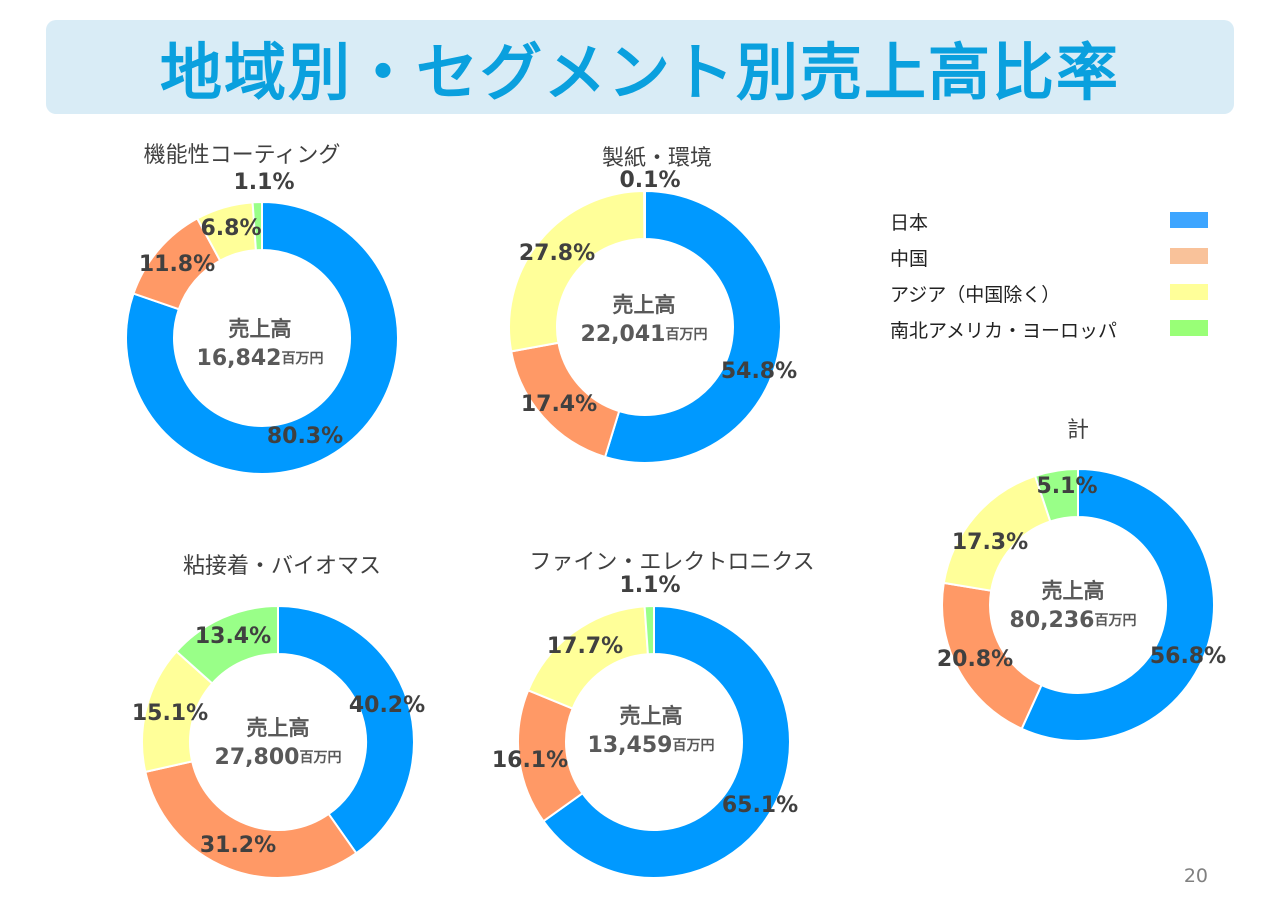 This screenshot has width=1280, height=905. What do you see at coordinates (278, 757) in the screenshot?
I see `center-total: 27,800百万円` at bounding box center [278, 757].